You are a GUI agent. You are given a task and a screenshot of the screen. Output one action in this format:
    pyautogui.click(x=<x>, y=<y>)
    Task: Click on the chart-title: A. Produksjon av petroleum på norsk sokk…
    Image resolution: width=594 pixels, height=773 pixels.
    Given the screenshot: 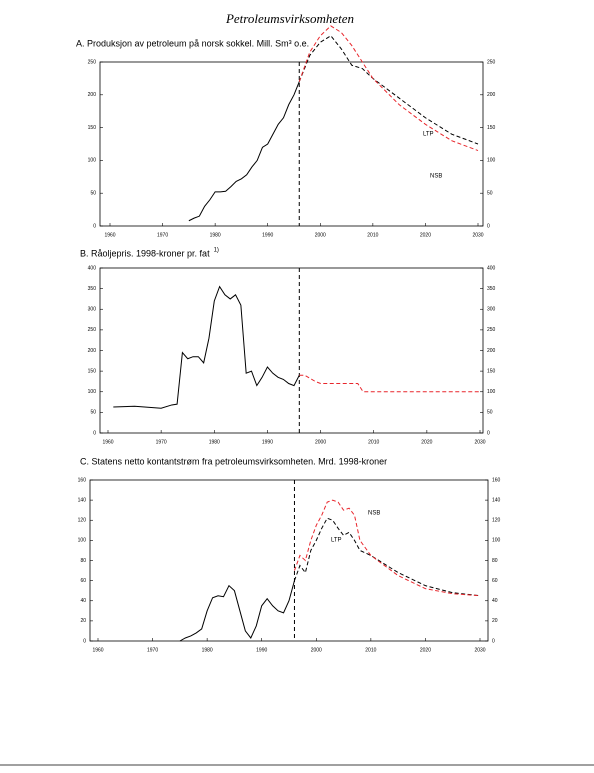 What is the action you would take?
    pyautogui.click(x=192, y=43)
    